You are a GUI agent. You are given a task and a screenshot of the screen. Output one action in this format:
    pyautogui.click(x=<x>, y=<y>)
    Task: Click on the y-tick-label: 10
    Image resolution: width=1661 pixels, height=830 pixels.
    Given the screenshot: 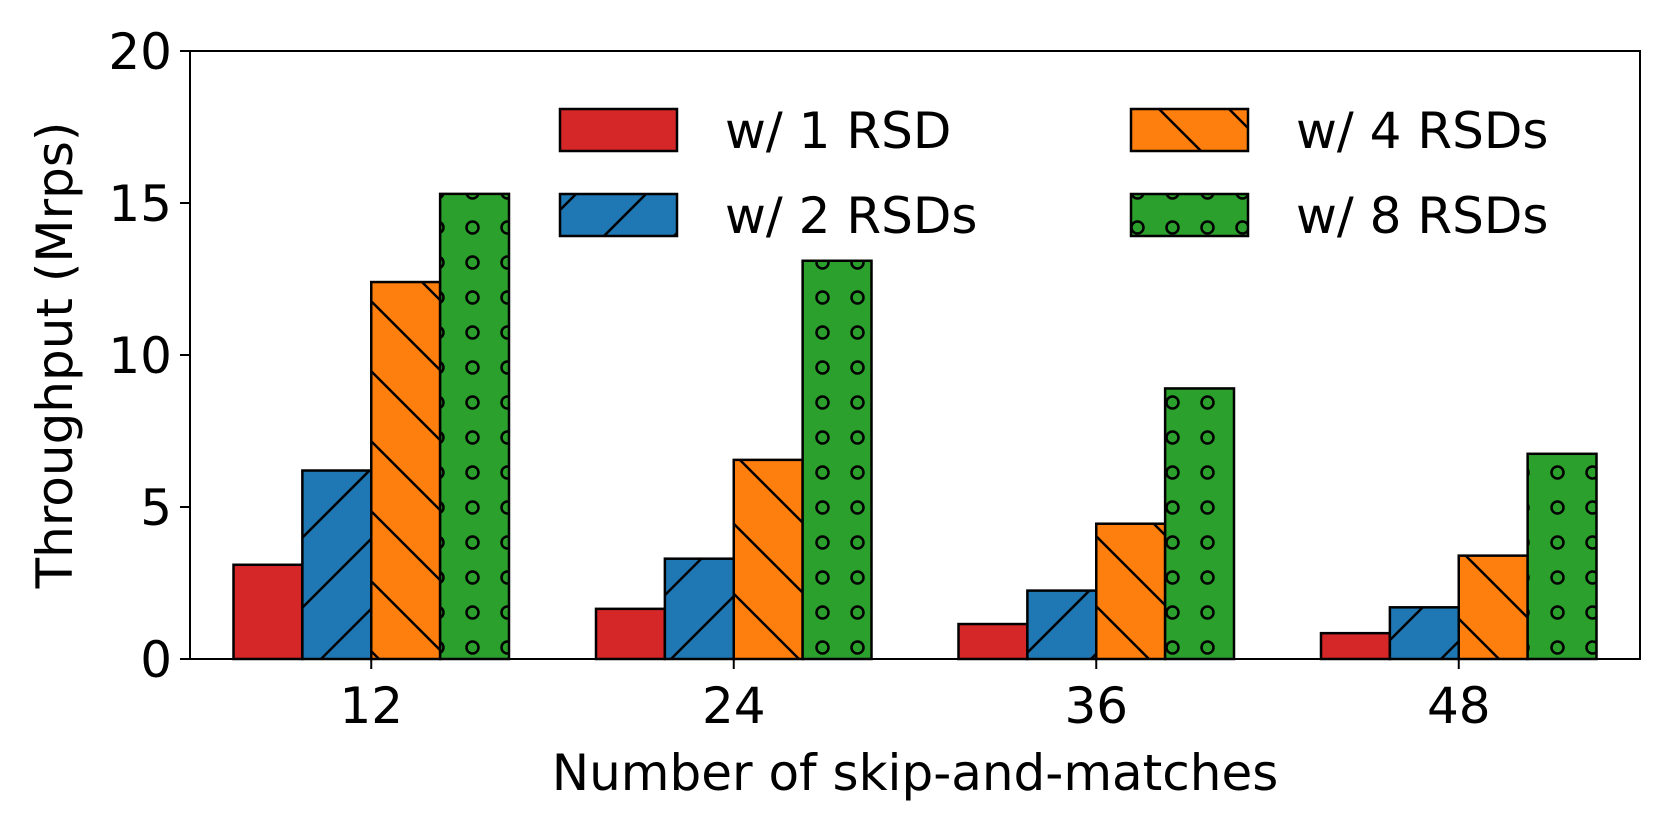 What is the action you would take?
    pyautogui.click(x=140, y=356)
    